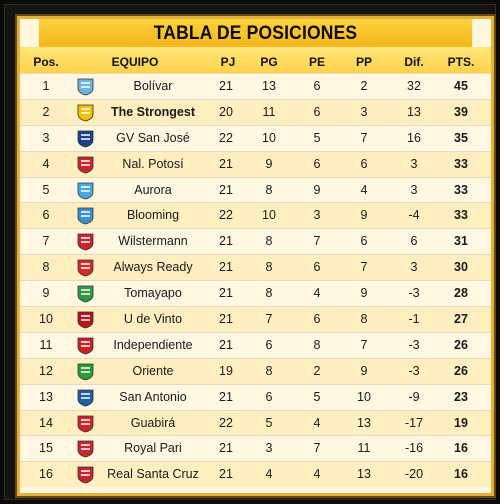 The height and width of the screenshot is (504, 500). Describe the element at coordinates (85, 138) in the screenshot. I see `gv-san-jose-crest-icon` at that location.